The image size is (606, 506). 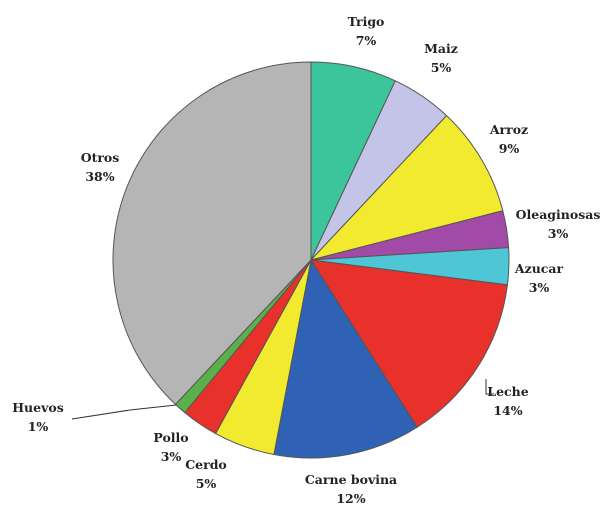 I want to click on slice-label-maiz: Maiz, so click(x=441, y=48).